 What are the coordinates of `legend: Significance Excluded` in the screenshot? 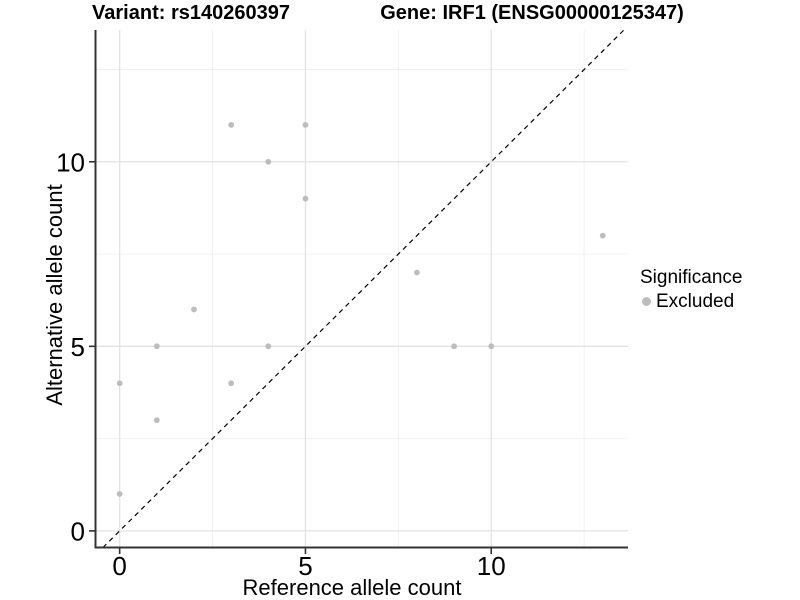 It's located at (691, 289).